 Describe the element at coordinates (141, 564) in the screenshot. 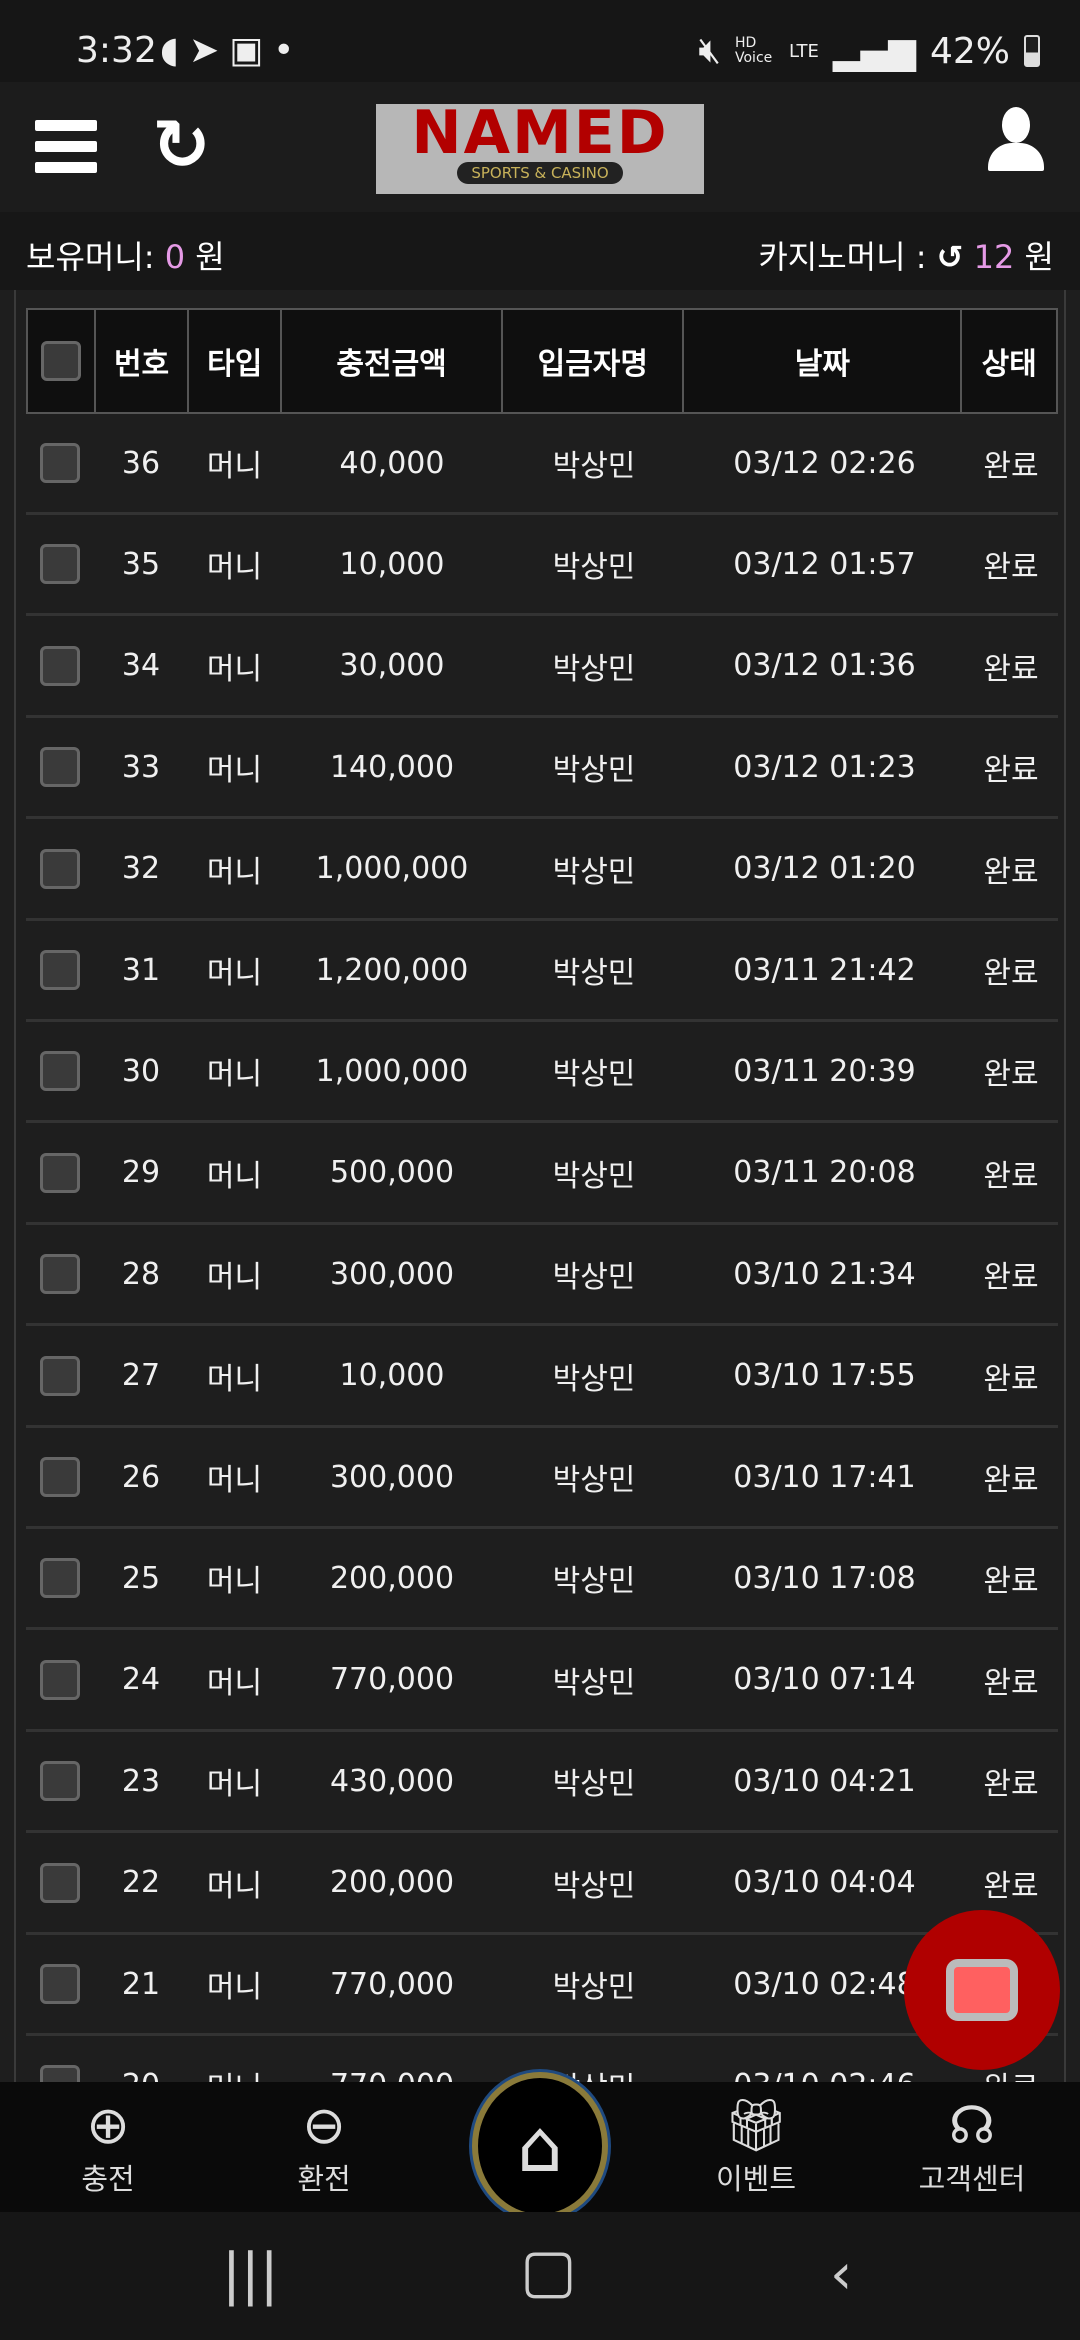

I see `cell-number: 35` at that location.